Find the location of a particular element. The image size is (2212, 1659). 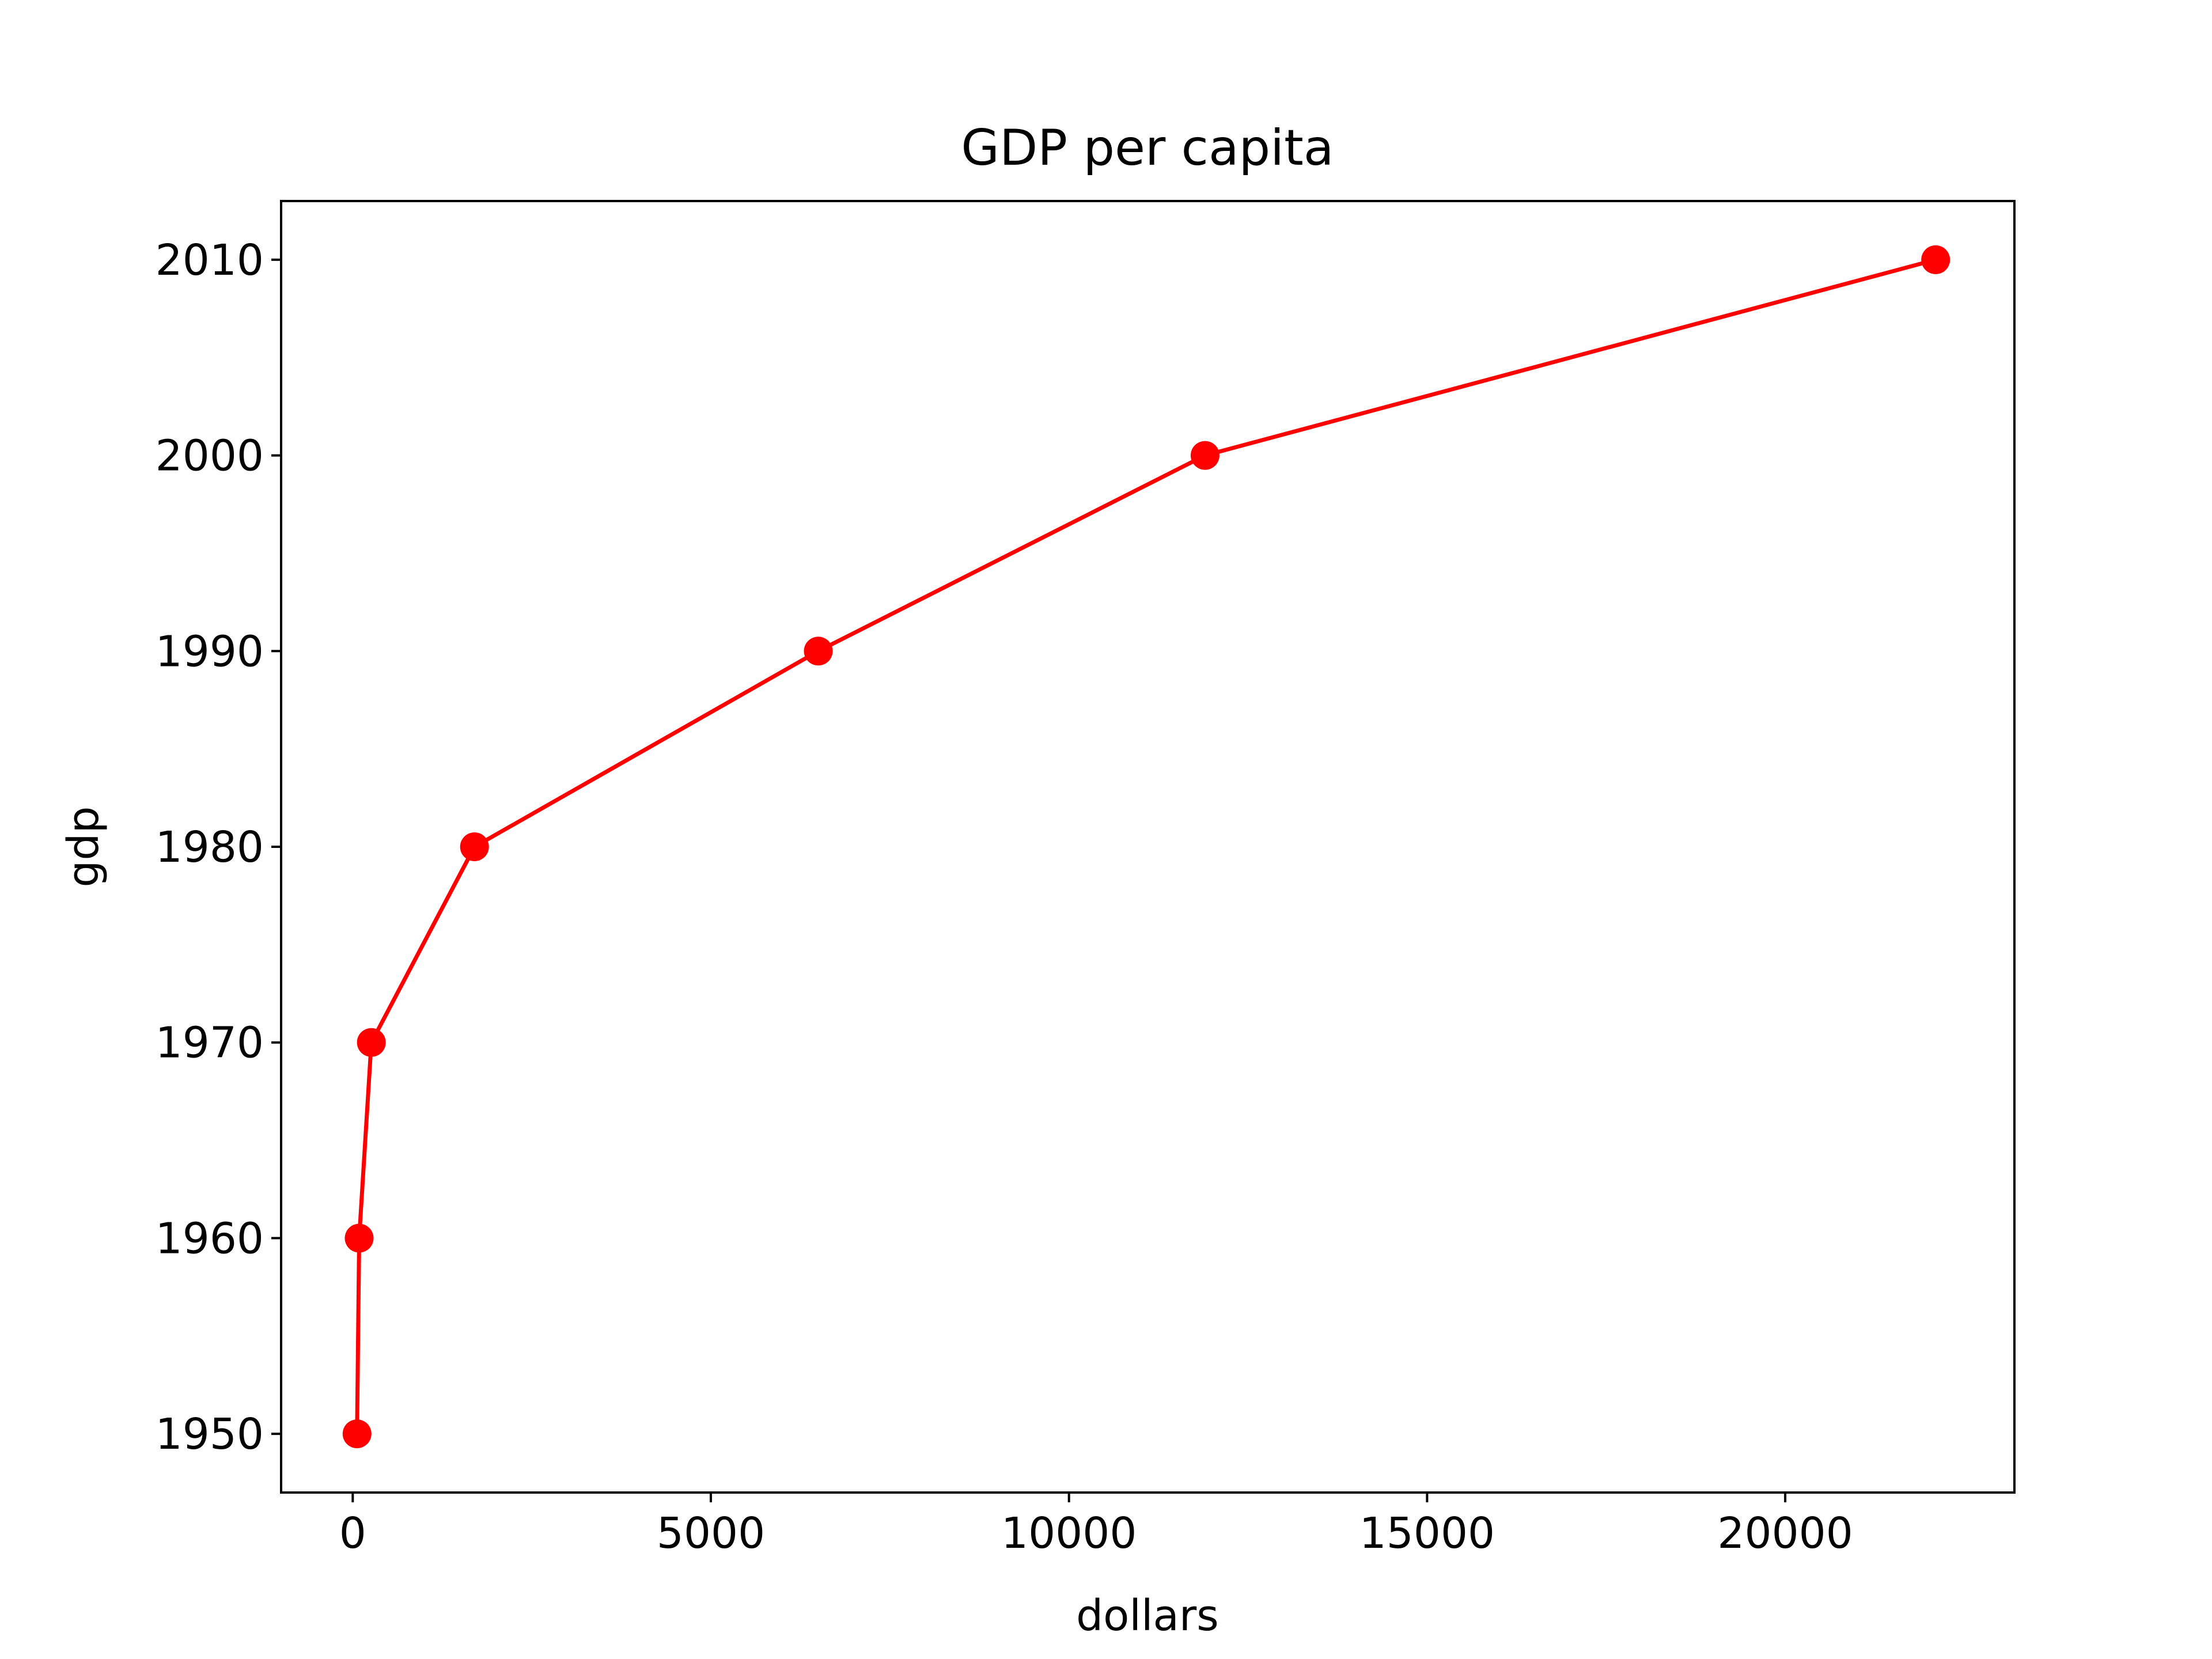

y-tick-label: 1960 is located at coordinates (210, 1238).